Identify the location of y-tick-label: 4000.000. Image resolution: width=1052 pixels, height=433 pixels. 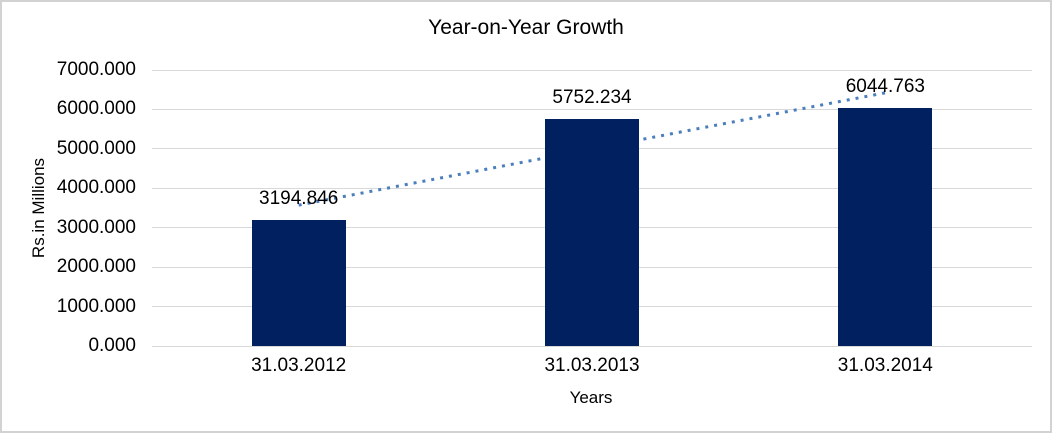
(96, 188).